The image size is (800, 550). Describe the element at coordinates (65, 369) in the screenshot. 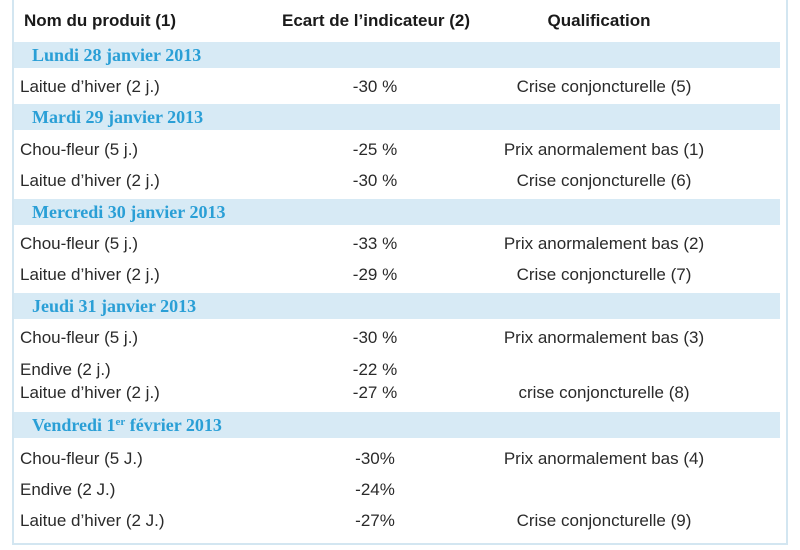

I see `product-cell: Endive (2 j.)` at that location.